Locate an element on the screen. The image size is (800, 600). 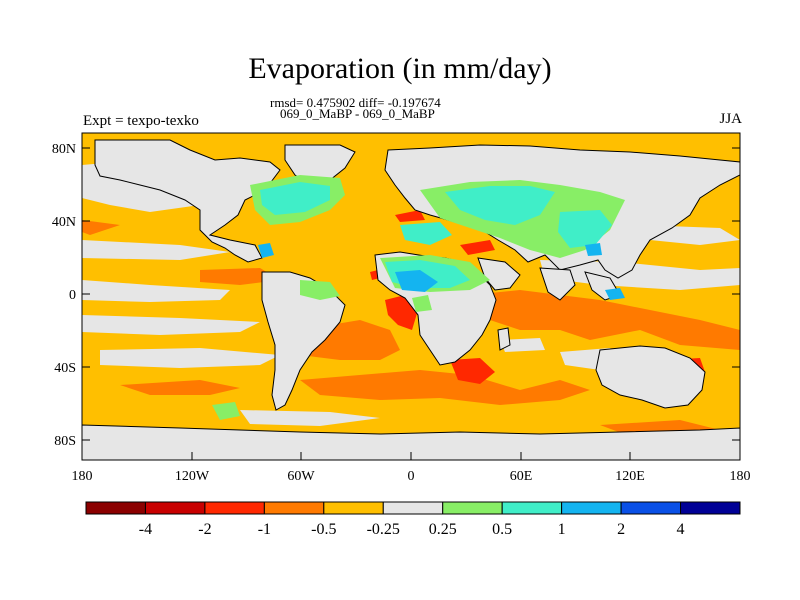
color-legend is located at coordinates (413, 508).